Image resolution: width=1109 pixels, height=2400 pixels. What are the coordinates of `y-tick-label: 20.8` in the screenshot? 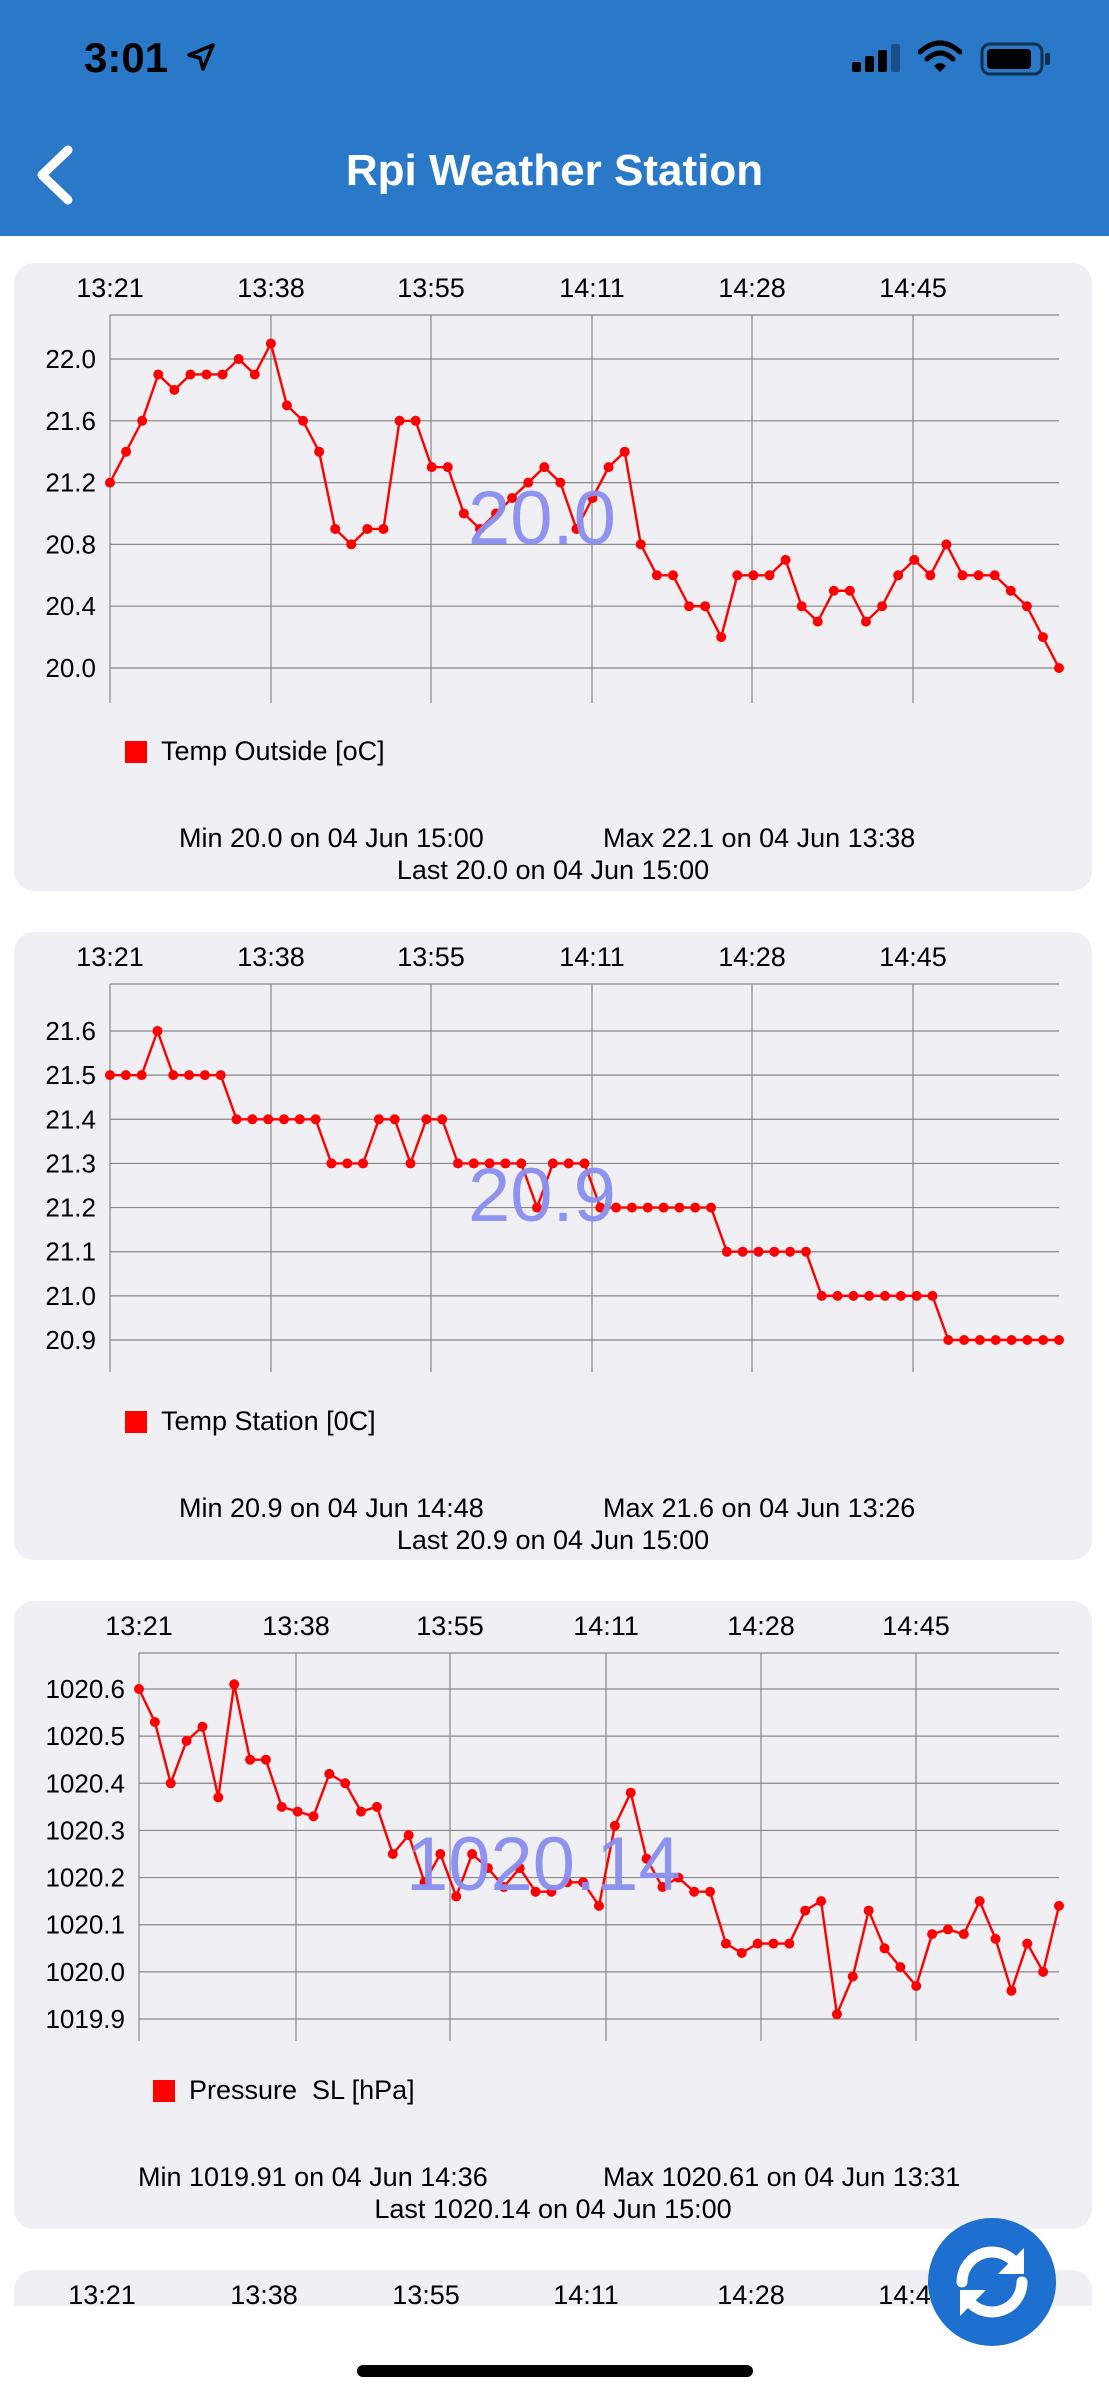 It's located at (70, 544).